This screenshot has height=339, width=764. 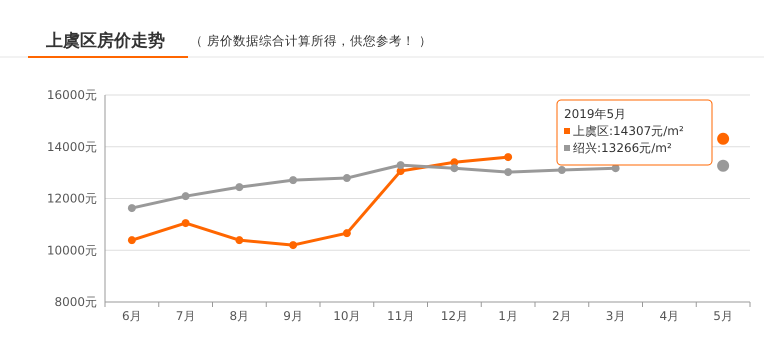 I want to click on annotation: 上虞区:14307元/m², so click(x=628, y=131).